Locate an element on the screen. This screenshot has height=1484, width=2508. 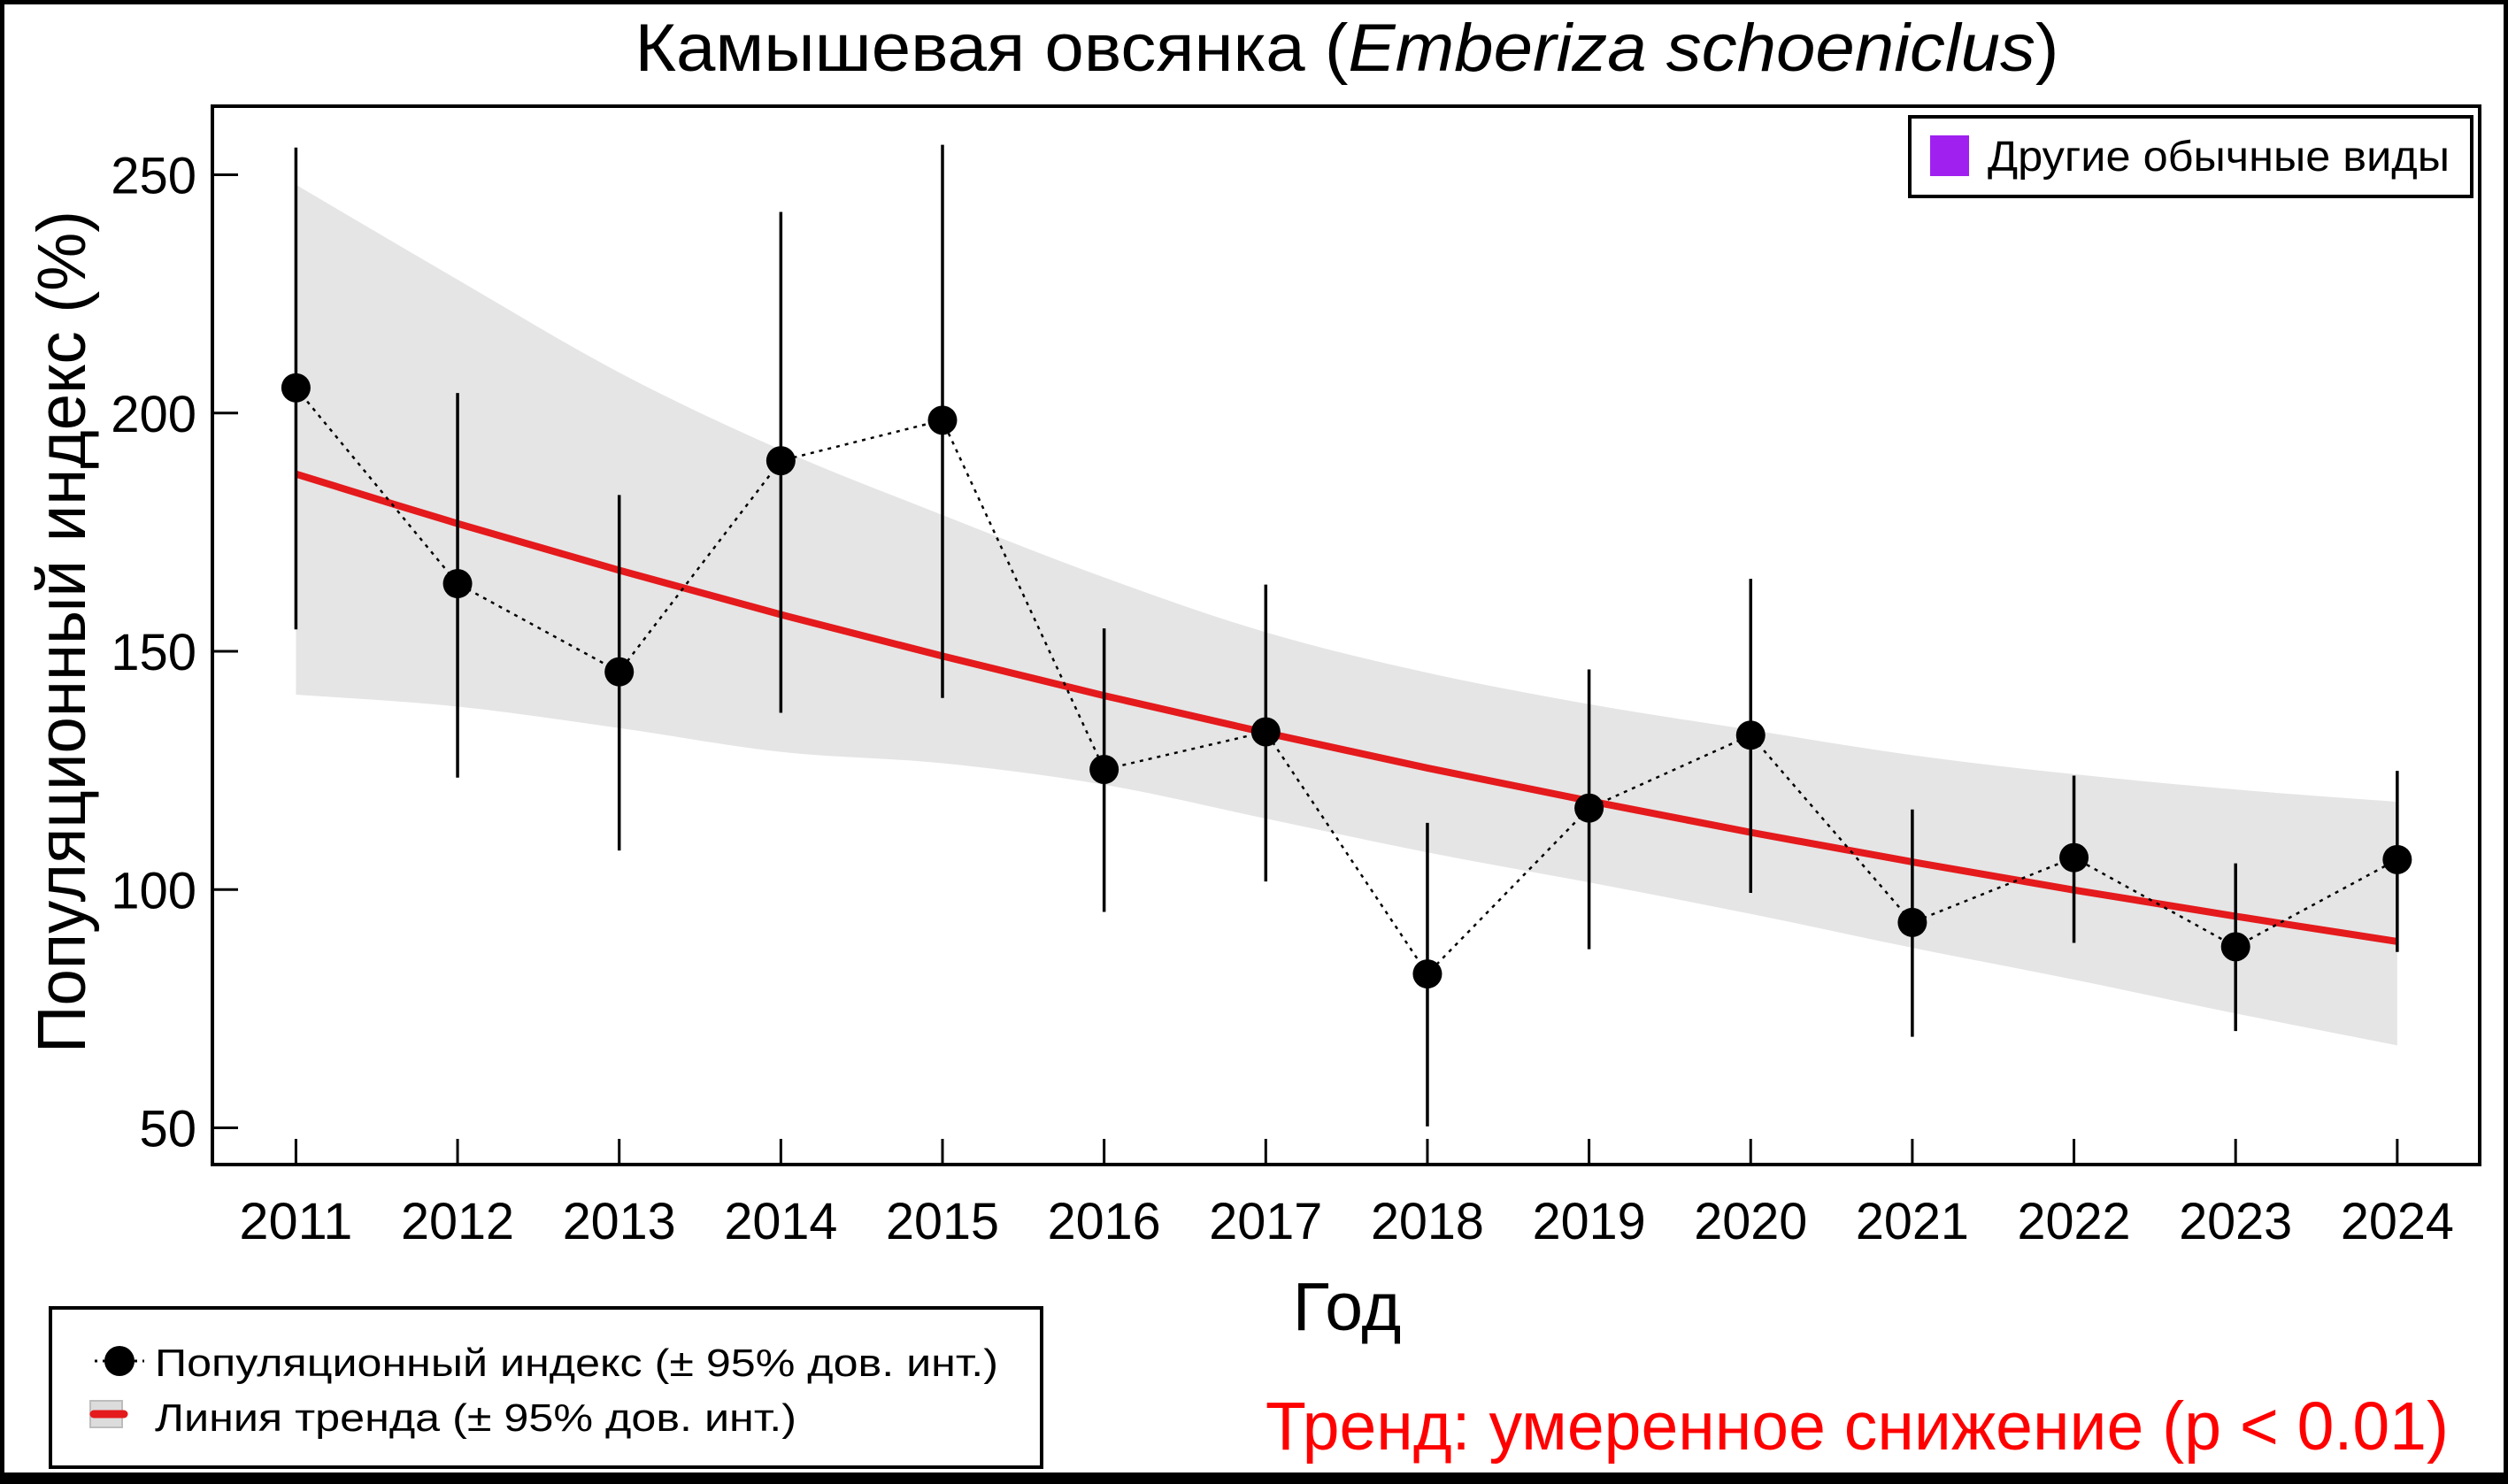
y-axis: 50 100 150 200 250 is located at coordinates (174, 653).